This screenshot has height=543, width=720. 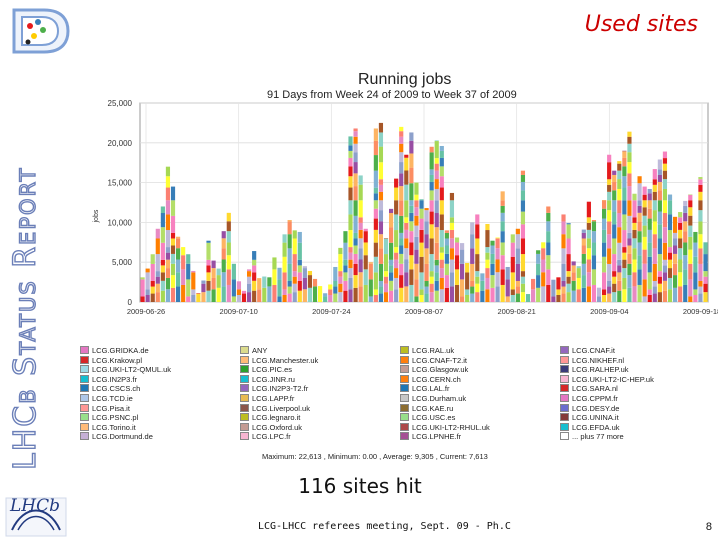 I want to click on legend-item: LCG.TCD.ie, so click(x=157, y=398).